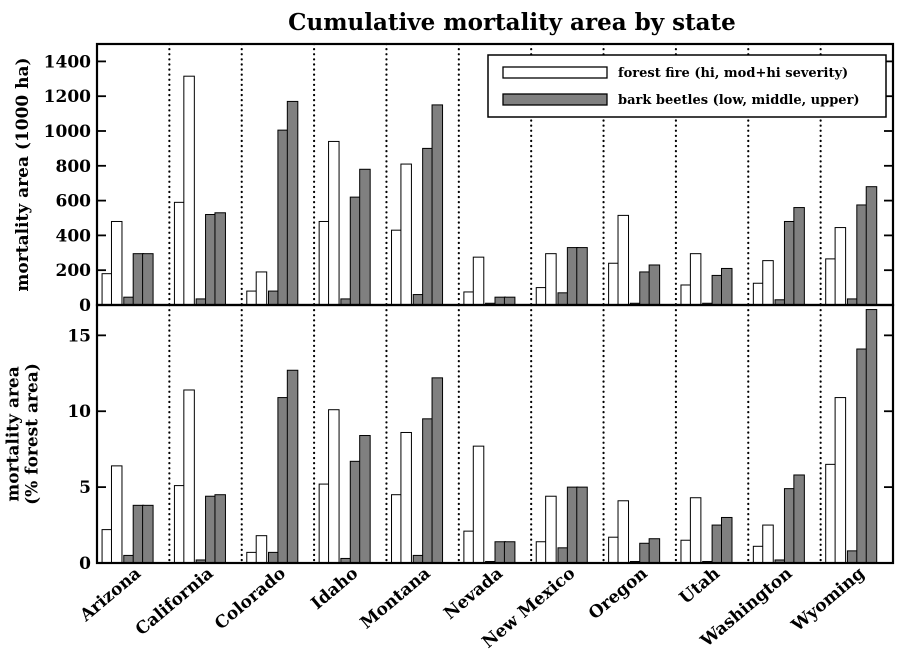  I want to click on legend-label-fire: forest fire (hi, mod+hi severity), so click(733, 73).